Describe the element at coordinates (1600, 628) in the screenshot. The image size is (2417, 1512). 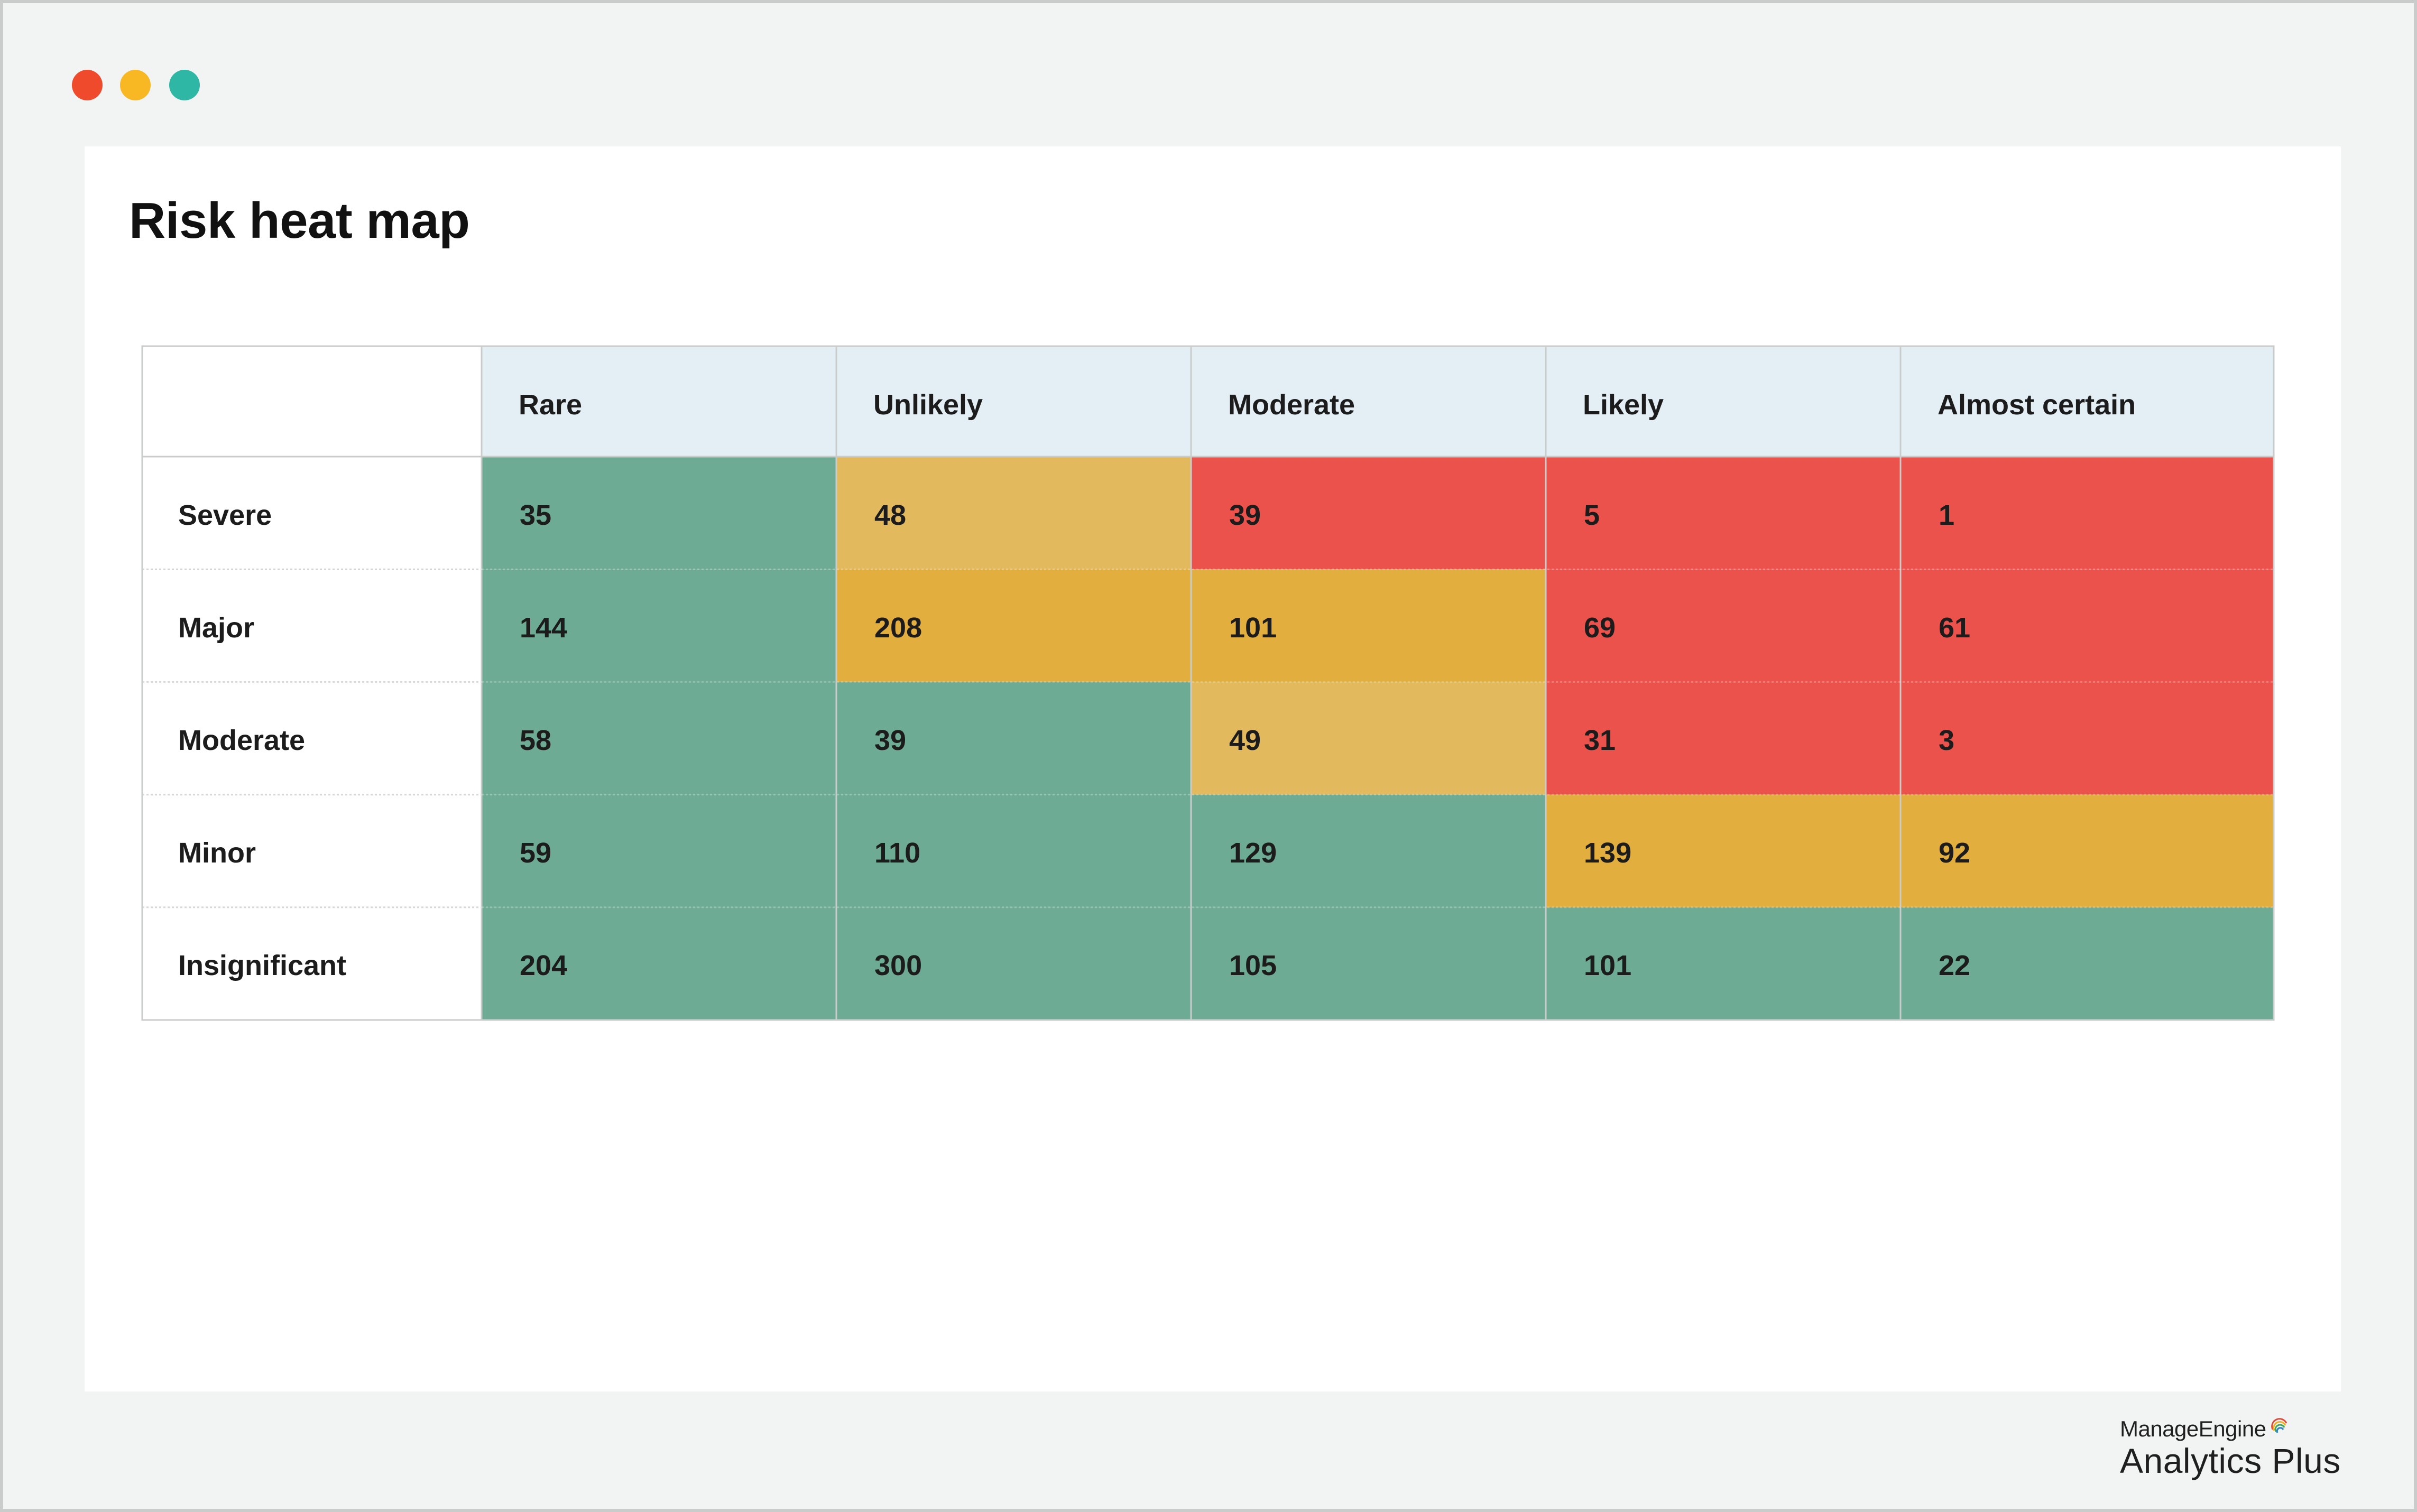
I see `cell-value: 69` at that location.